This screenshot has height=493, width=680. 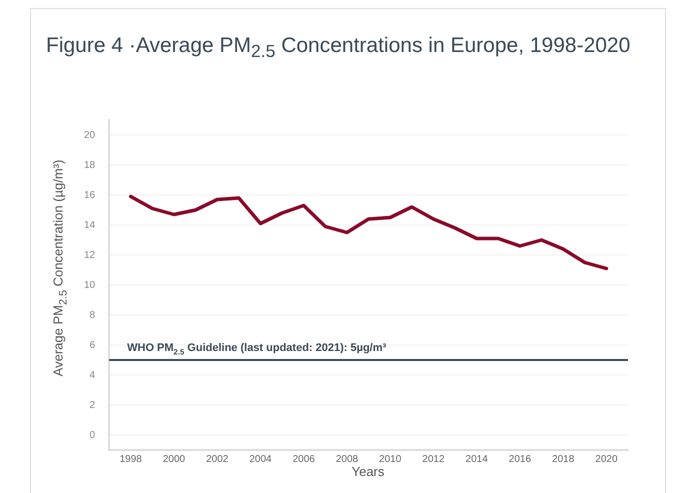 I want to click on y-tick-label: 8, so click(x=93, y=315).